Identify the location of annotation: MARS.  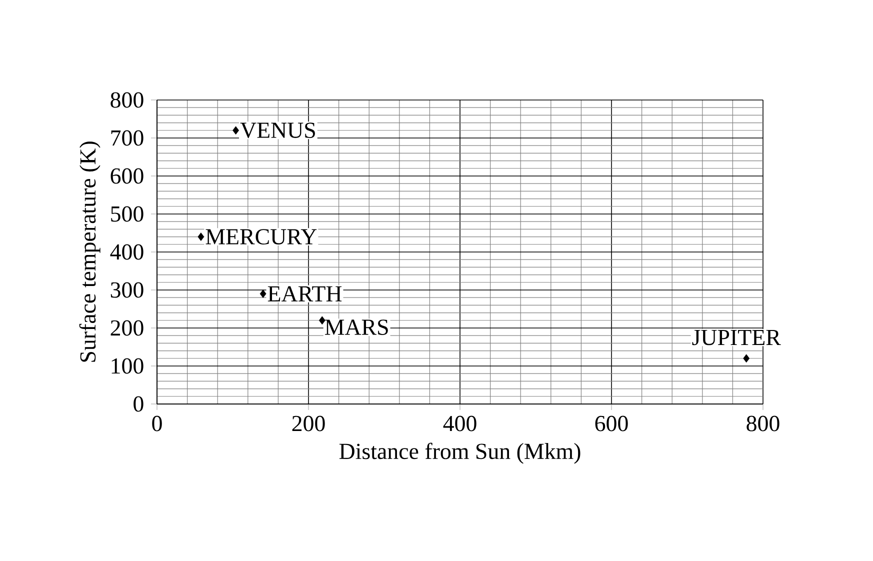
(356, 327).